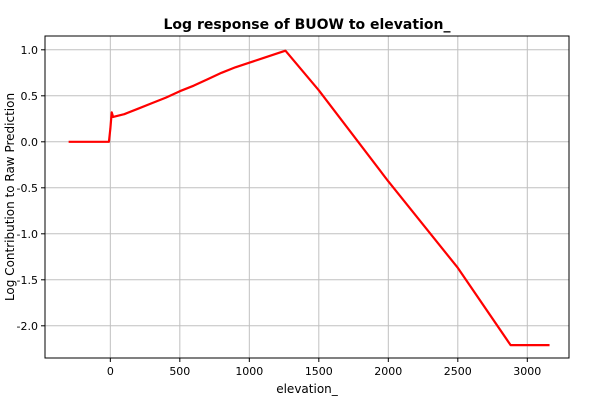 The image size is (600, 404). I want to click on x-tick-label: 2000, so click(388, 371).